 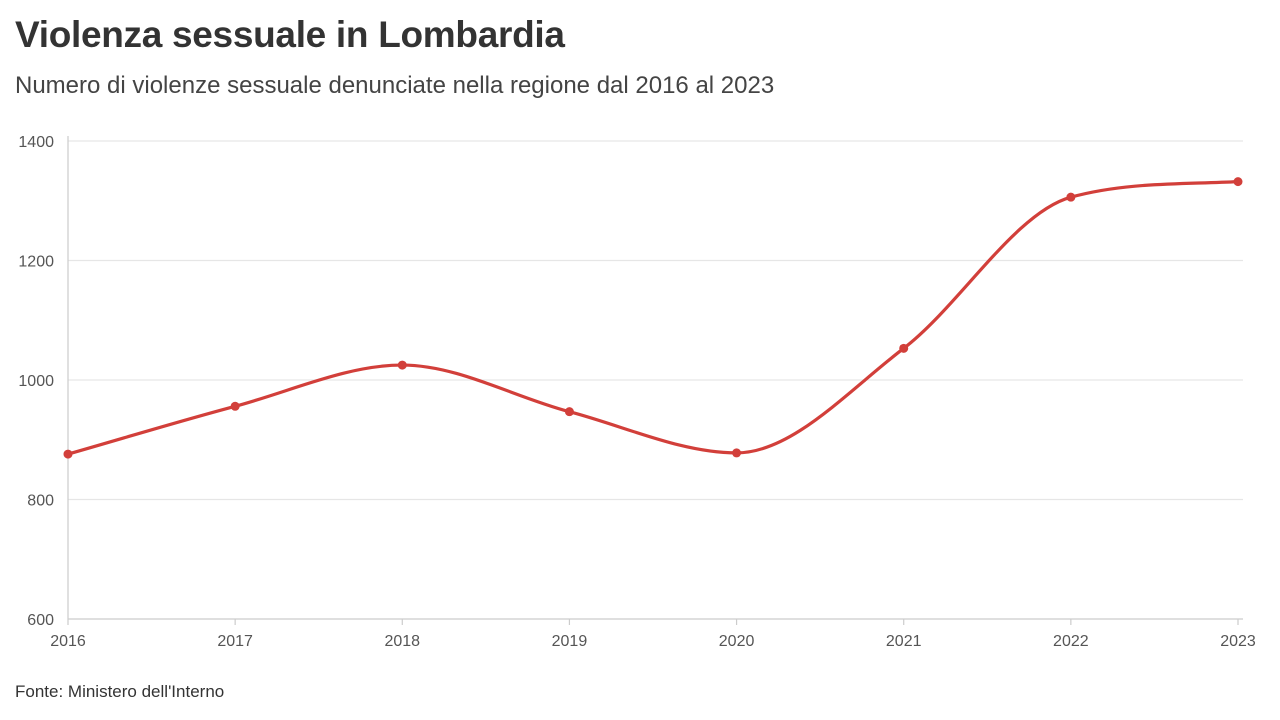 I want to click on y-tick-label: 1000, so click(x=36, y=381).